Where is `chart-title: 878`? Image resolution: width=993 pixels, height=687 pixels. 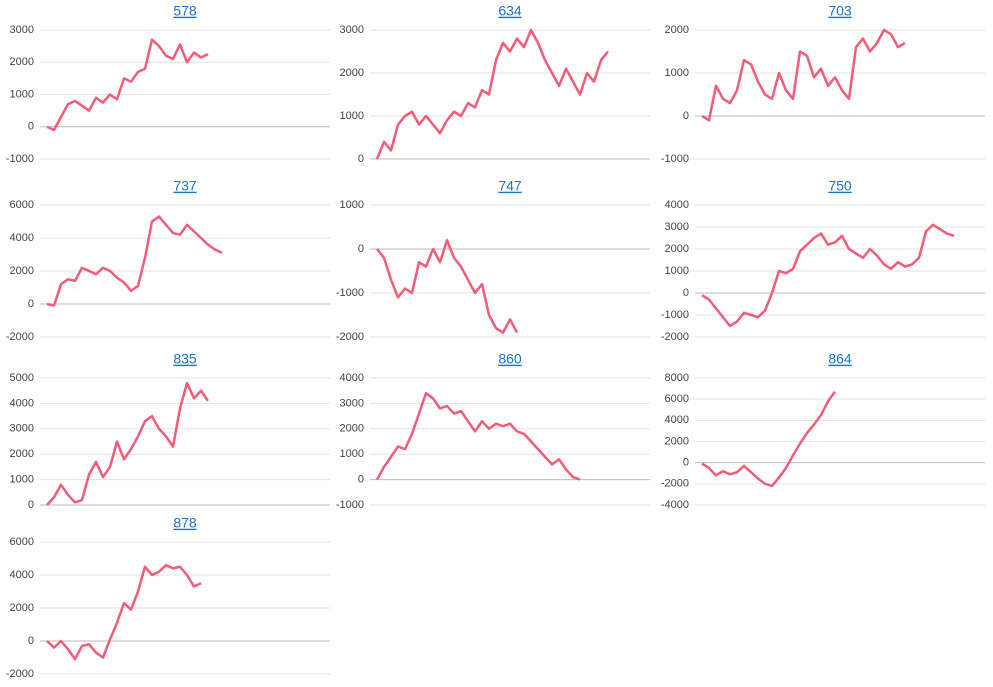 chart-title: 878 is located at coordinates (185, 523).